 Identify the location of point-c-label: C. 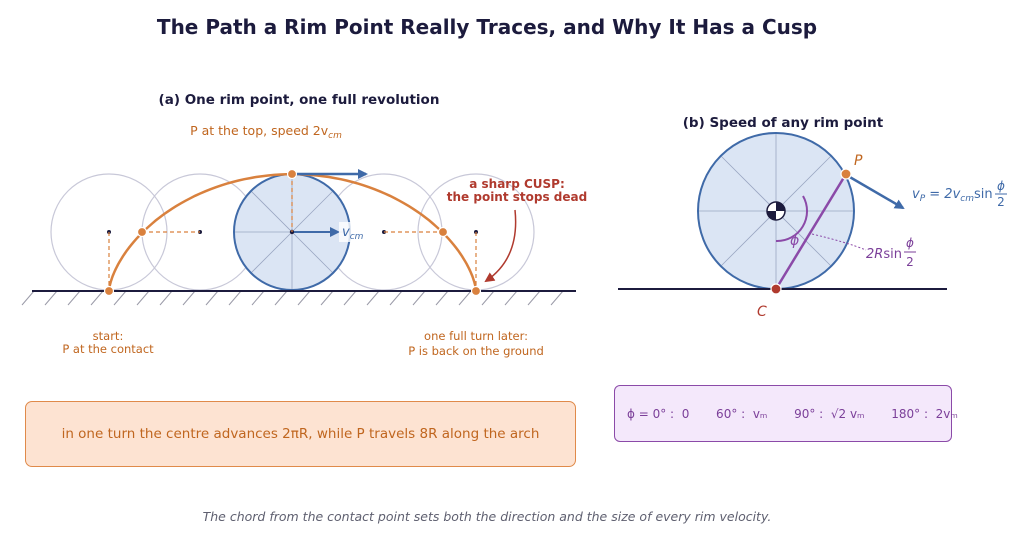
(762, 312).